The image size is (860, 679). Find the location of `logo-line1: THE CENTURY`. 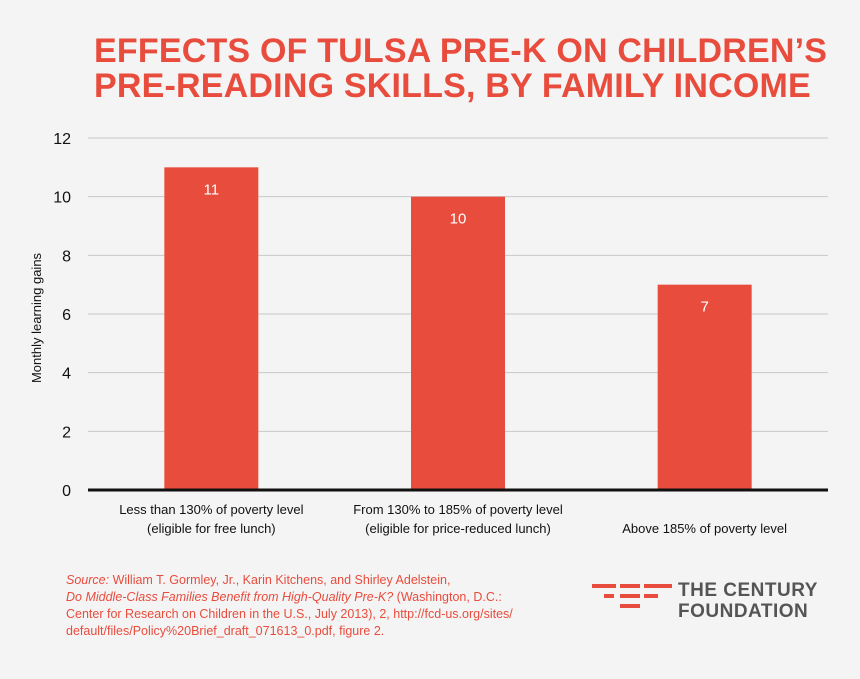

logo-line1: THE CENTURY is located at coordinates (748, 590).